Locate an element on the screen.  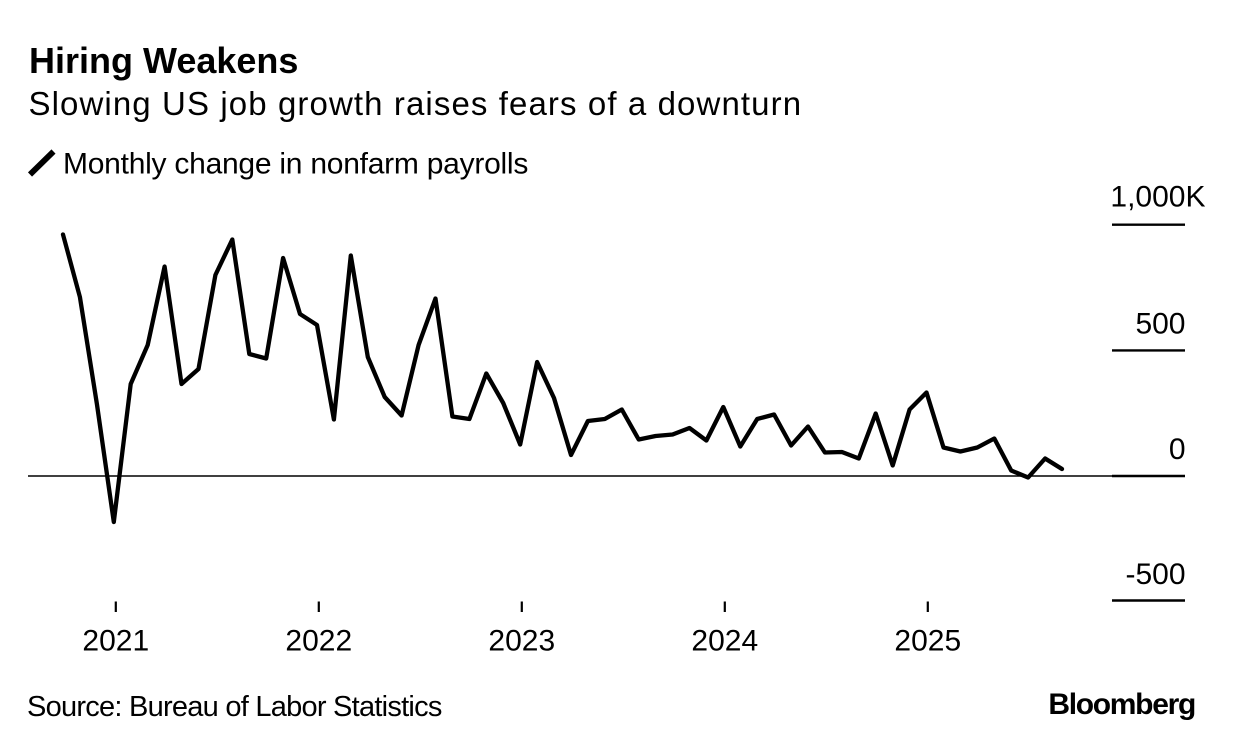
svg-text: 2024 is located at coordinates (724, 641).